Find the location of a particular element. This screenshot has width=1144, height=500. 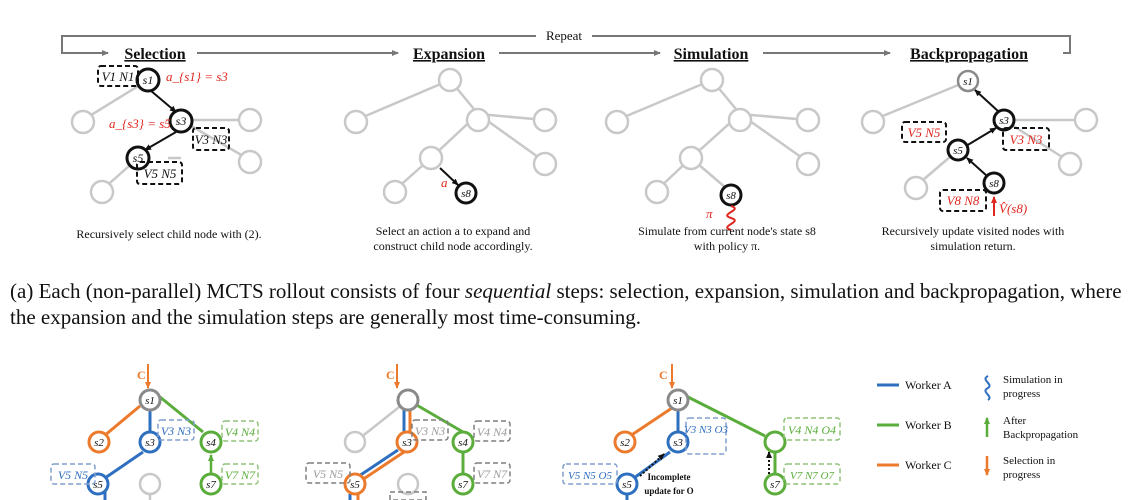

selection-box-v3: V3 N3 is located at coordinates (211, 139).